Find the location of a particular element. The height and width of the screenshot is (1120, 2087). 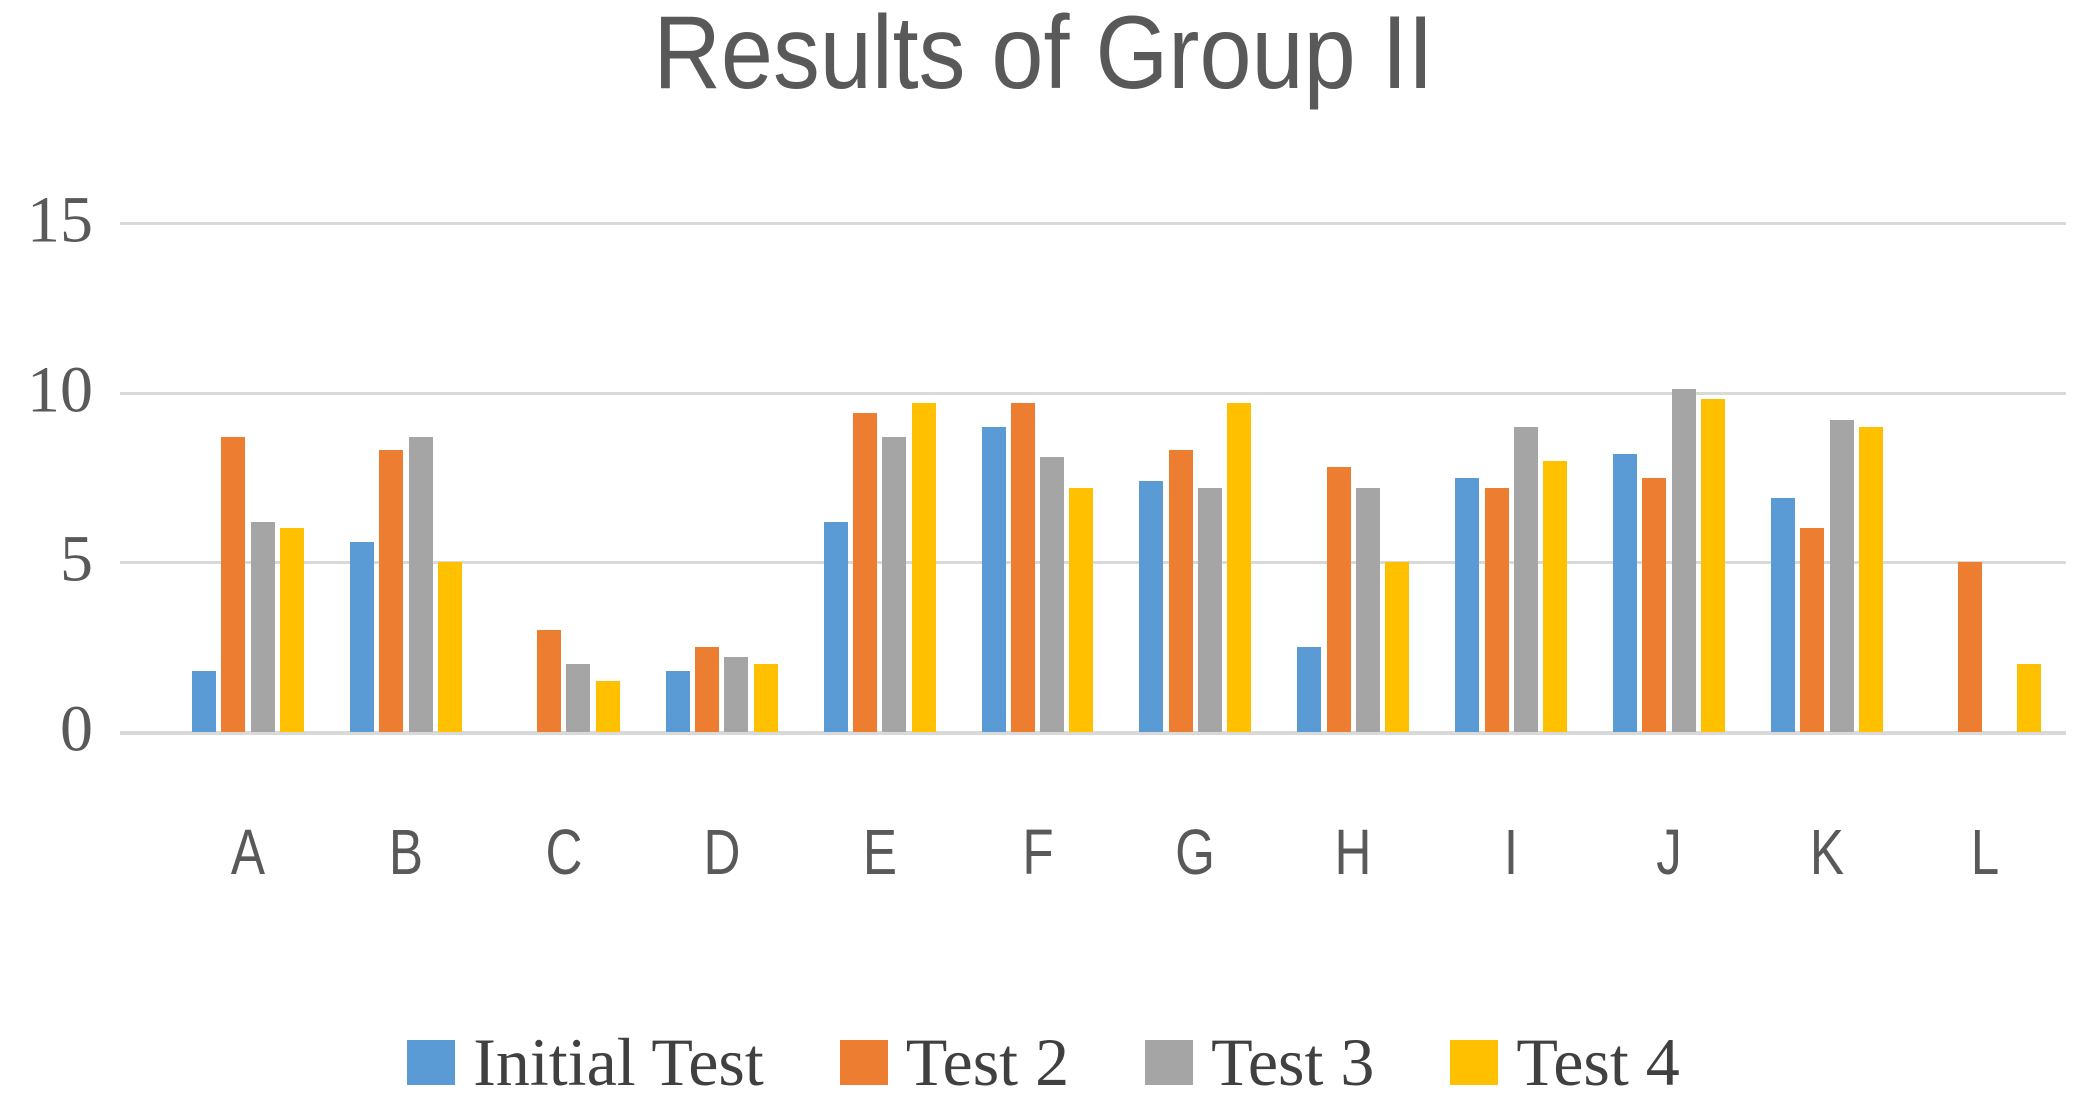

bar-test-2-E is located at coordinates (864, 572).